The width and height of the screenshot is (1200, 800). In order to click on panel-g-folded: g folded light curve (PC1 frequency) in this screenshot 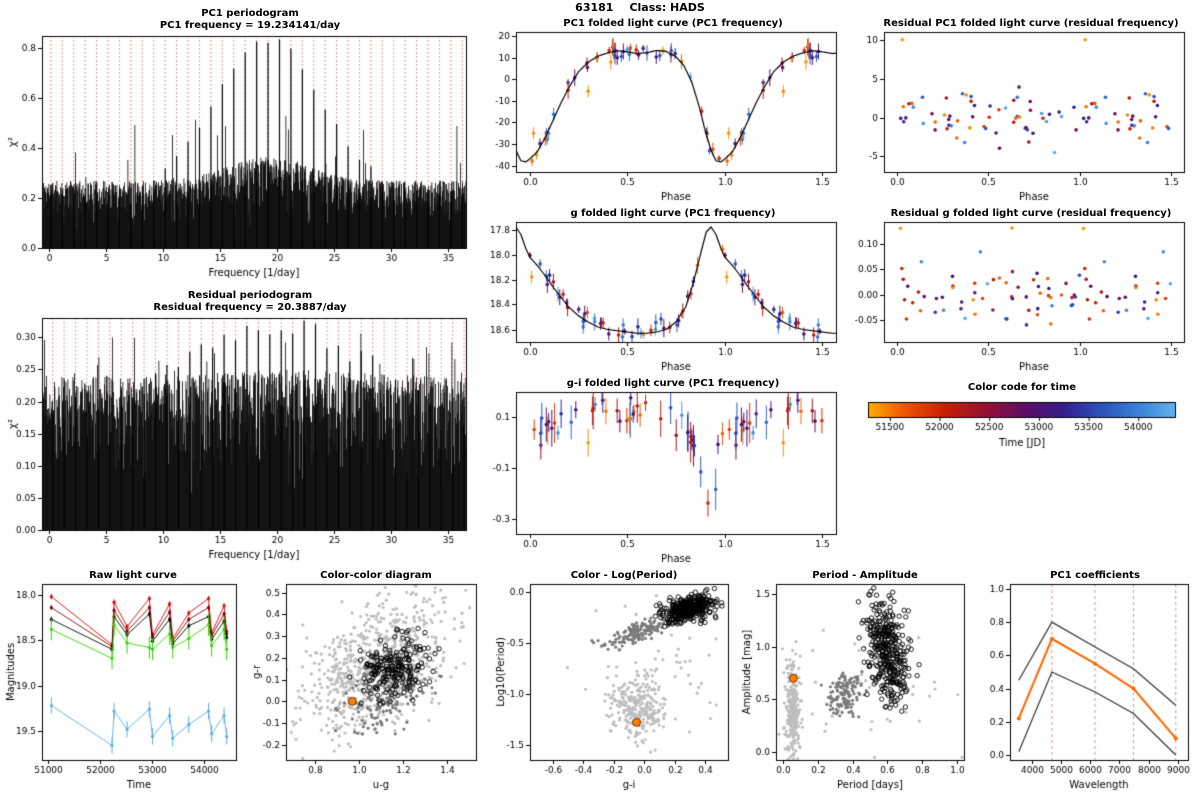, I will do `click(664, 289)`.